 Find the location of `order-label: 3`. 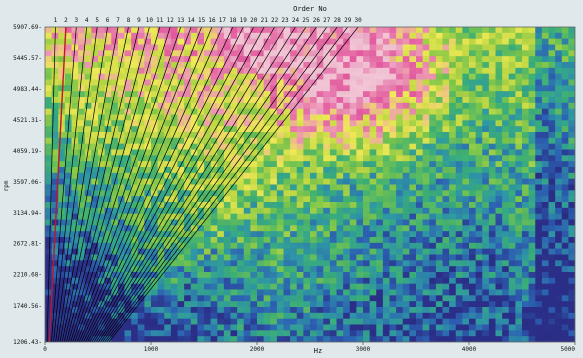

order-label: 3 is located at coordinates (76, 20).